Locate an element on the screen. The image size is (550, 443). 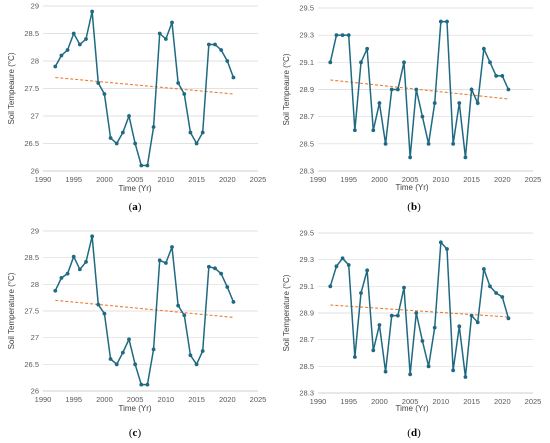
y-tick-label: 28 is located at coordinates (35, 284).